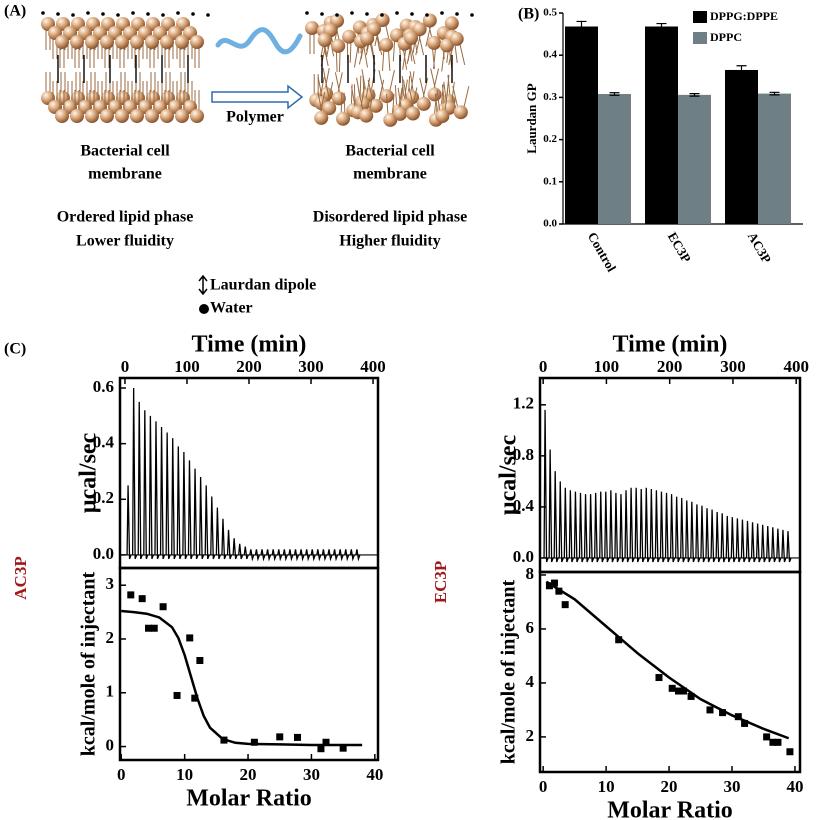 The height and width of the screenshot is (820, 817). I want to click on water-icon, so click(204, 309).